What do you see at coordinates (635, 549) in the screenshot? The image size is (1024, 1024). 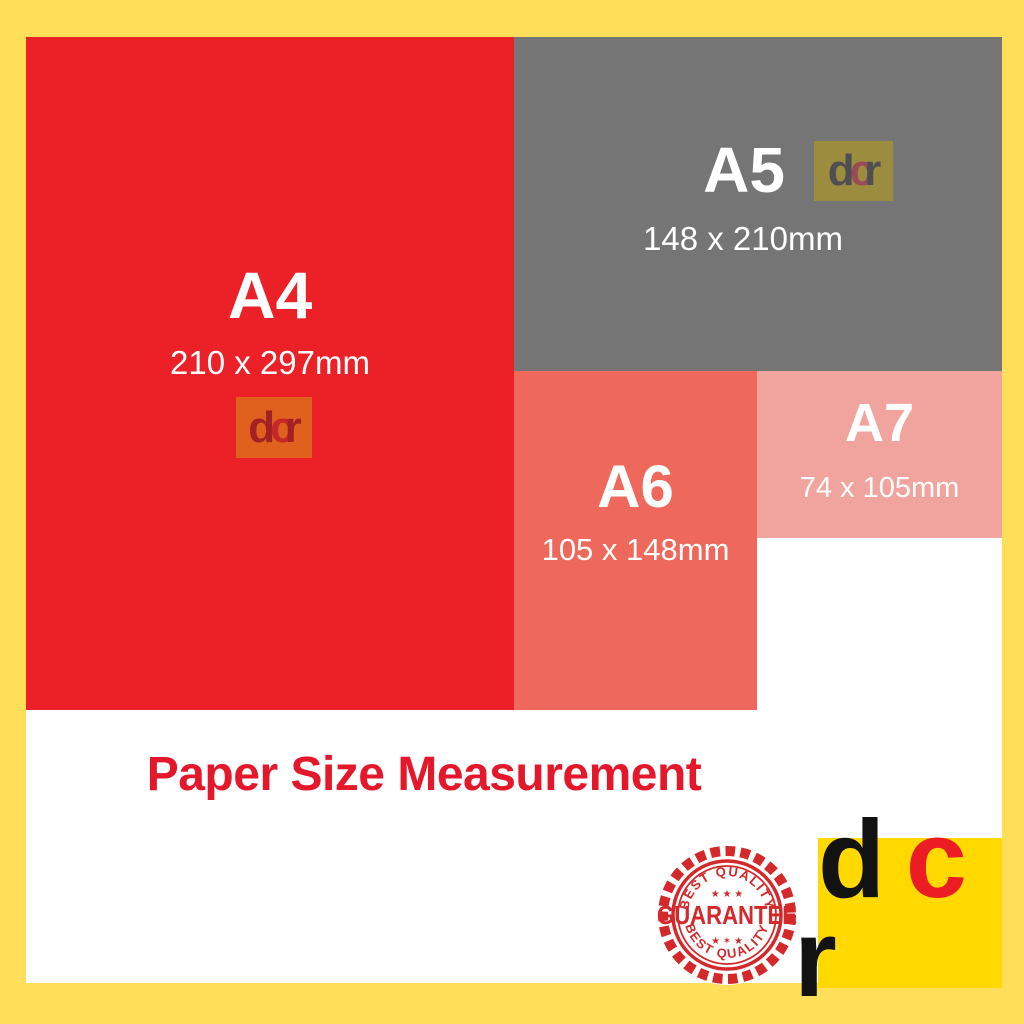 I see `paper-a6-dimensions: 105 x 148mm` at bounding box center [635, 549].